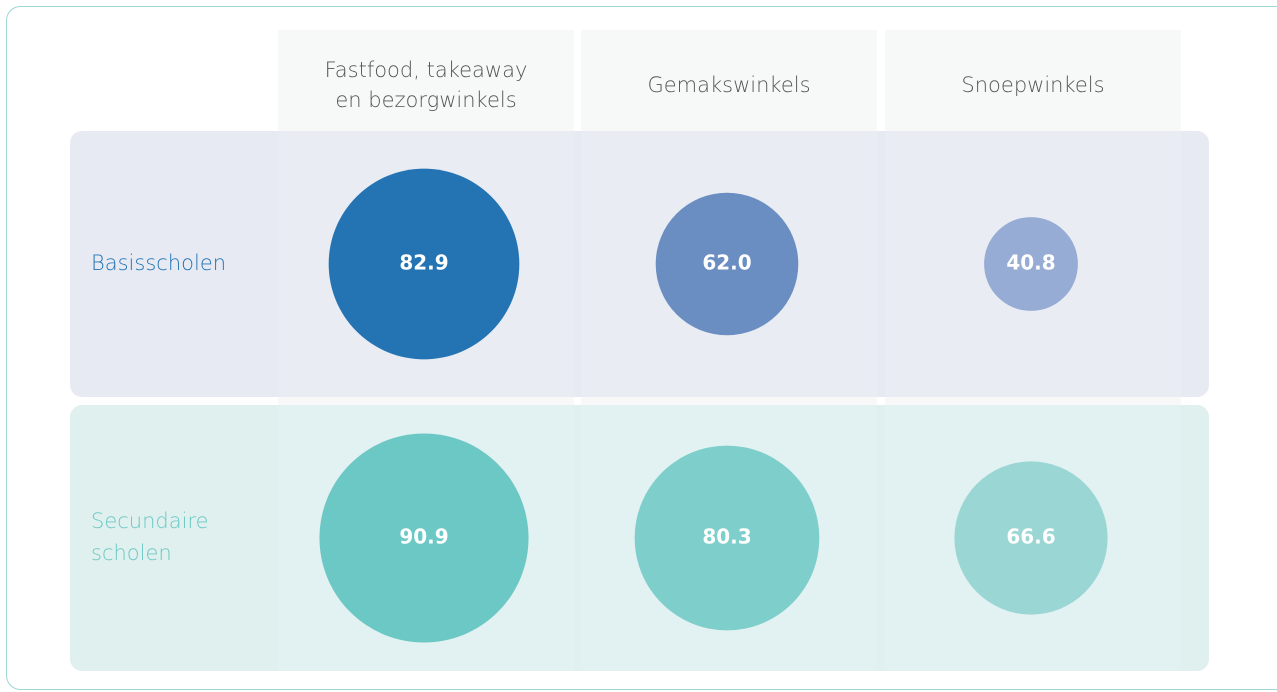 The height and width of the screenshot is (692, 1277). What do you see at coordinates (426, 70) in the screenshot?
I see `column-header: Fastfood, takeaway` at bounding box center [426, 70].